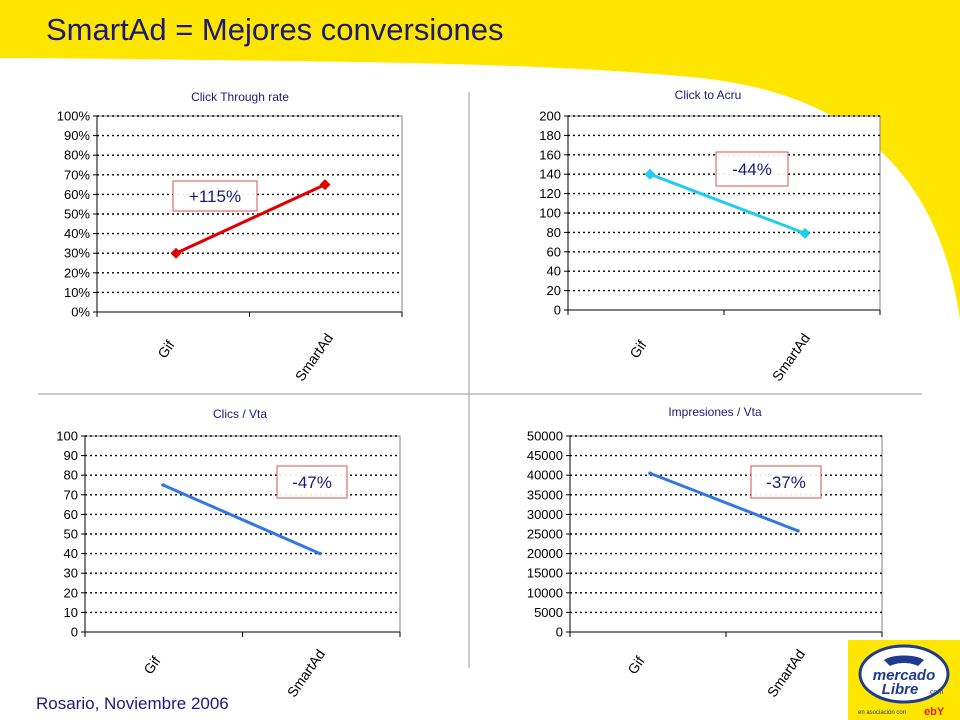 This screenshot has height=720, width=960. What do you see at coordinates (900, 689) in the screenshot?
I see `logo-brand-line2: Libre` at bounding box center [900, 689].